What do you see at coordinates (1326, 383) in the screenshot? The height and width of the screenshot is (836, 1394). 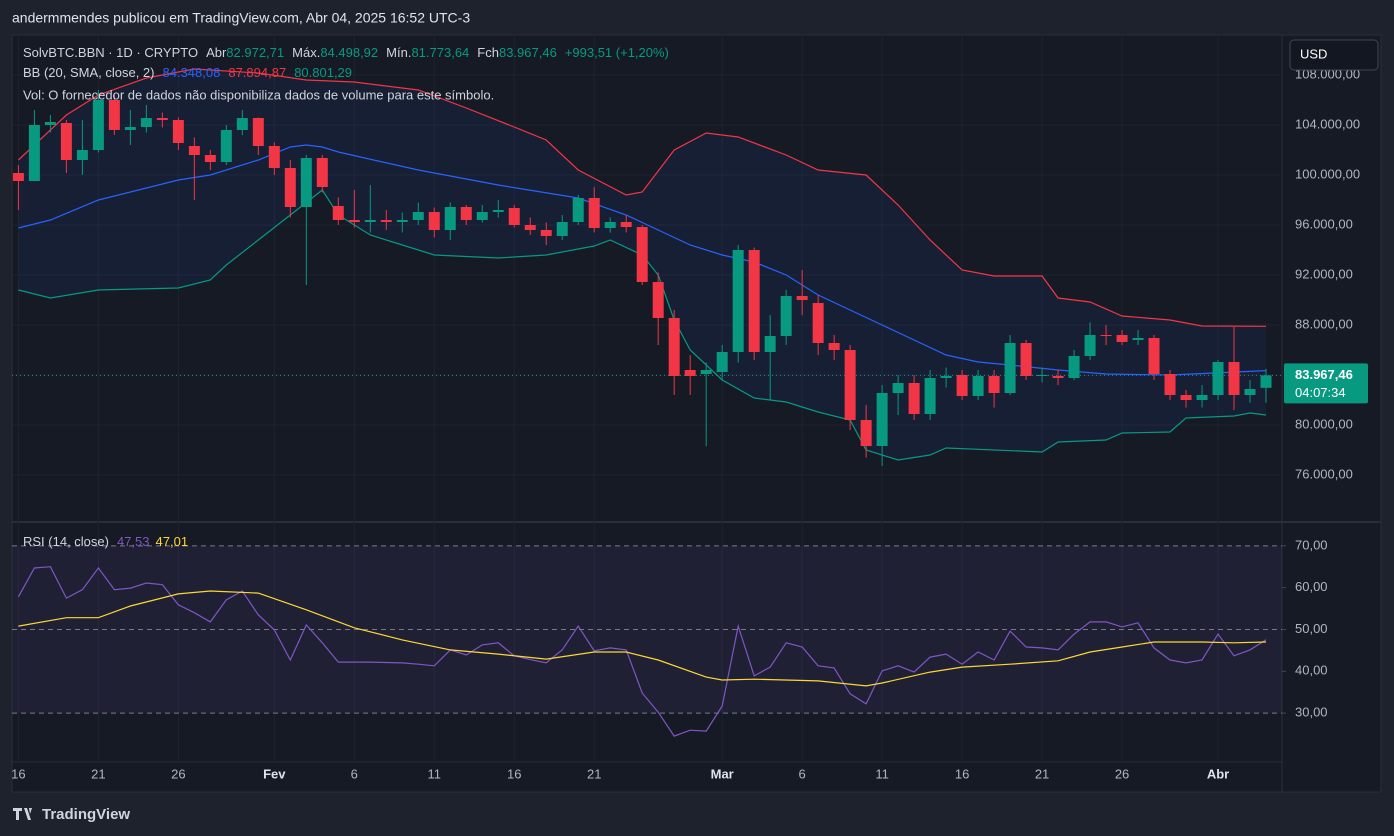 I see `price-badge` at bounding box center [1326, 383].